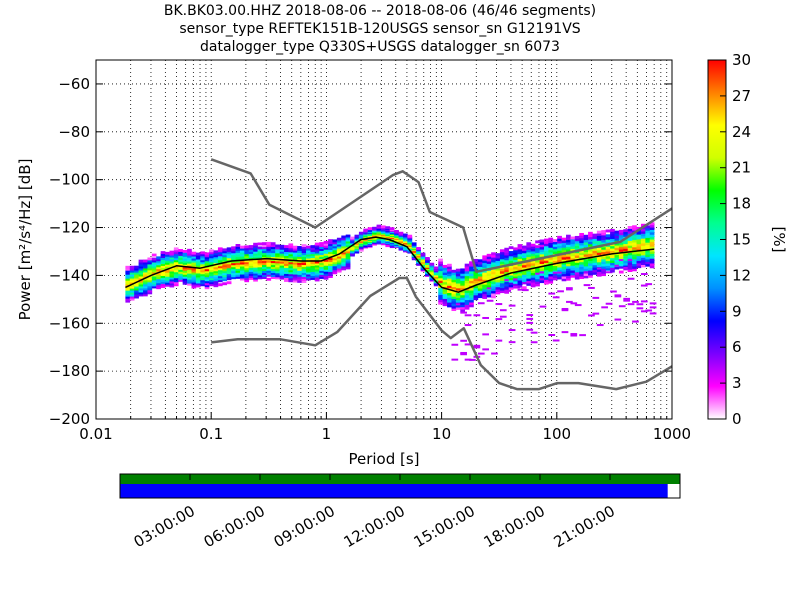 The width and height of the screenshot is (800, 600). What do you see at coordinates (95, 434) in the screenshot?
I see `x-tick-label: 0.01` at bounding box center [95, 434].